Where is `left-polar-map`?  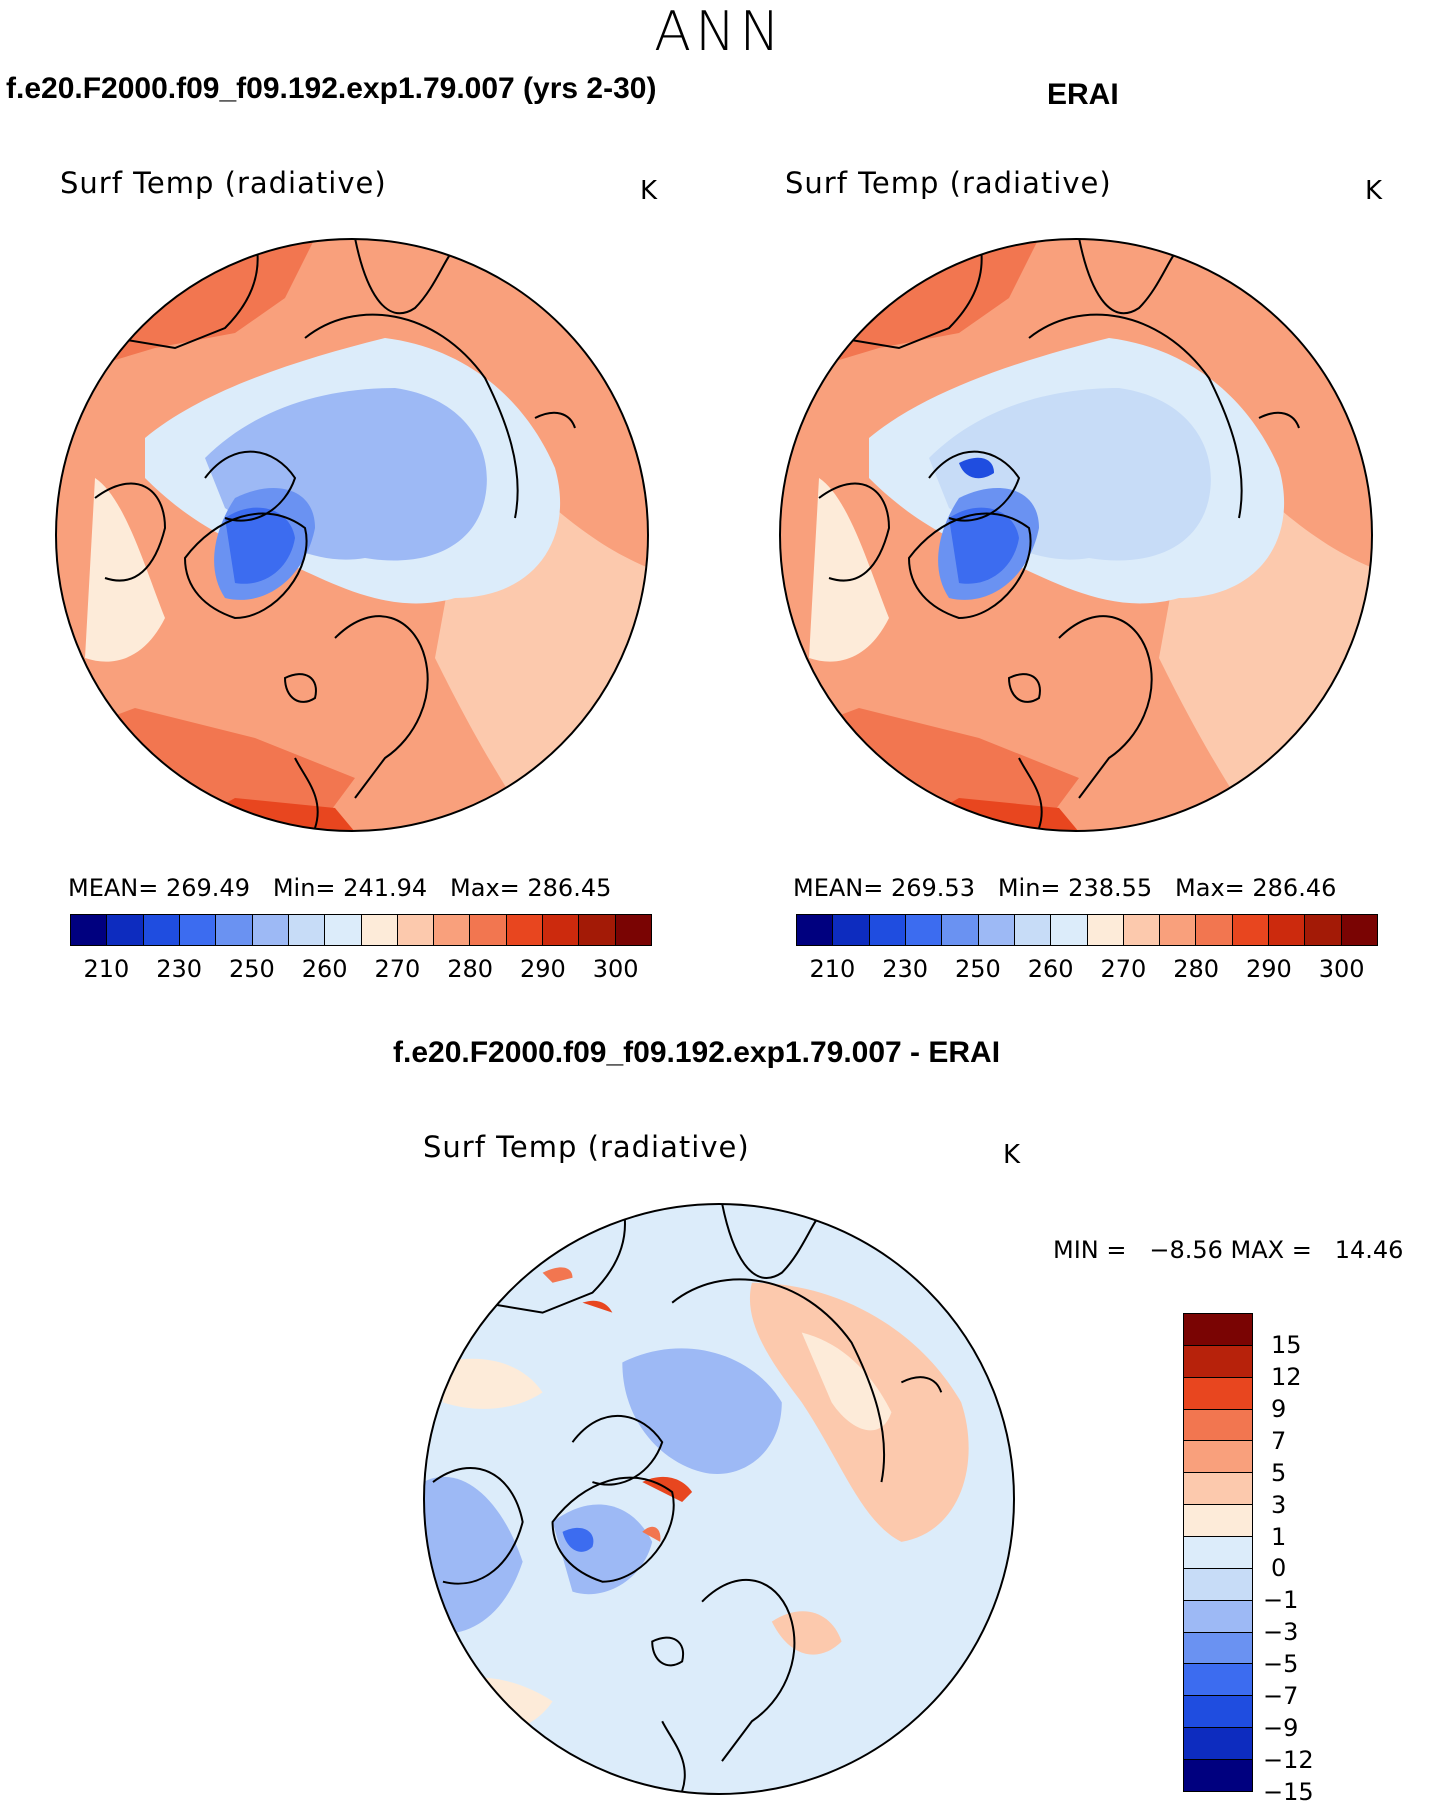
left-polar-map is located at coordinates (352, 535).